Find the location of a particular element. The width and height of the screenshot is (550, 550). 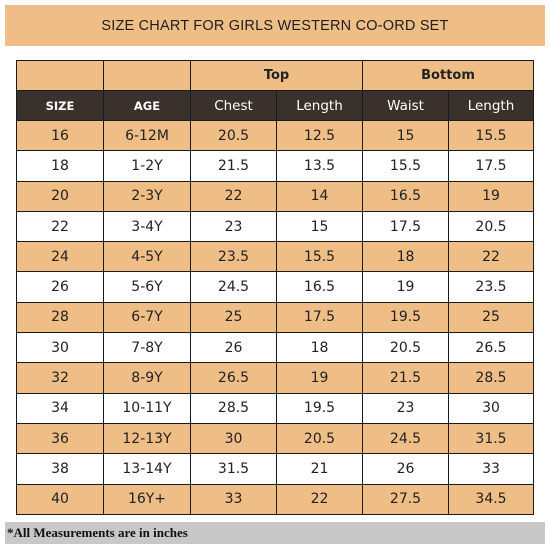

cell-bottom-length: 17.5 is located at coordinates (491, 166).